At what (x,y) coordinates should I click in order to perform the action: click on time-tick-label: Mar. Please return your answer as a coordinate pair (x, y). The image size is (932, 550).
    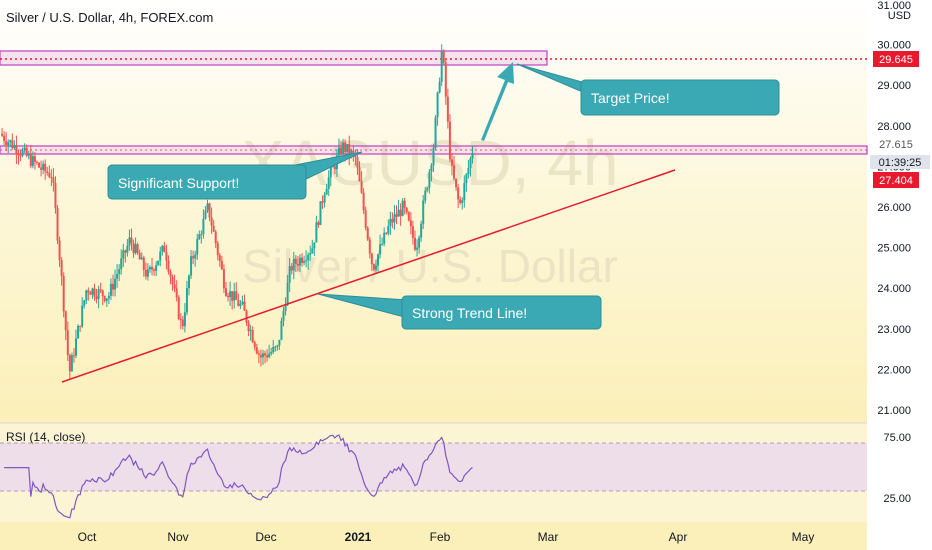
    Looking at the image, I should click on (548, 537).